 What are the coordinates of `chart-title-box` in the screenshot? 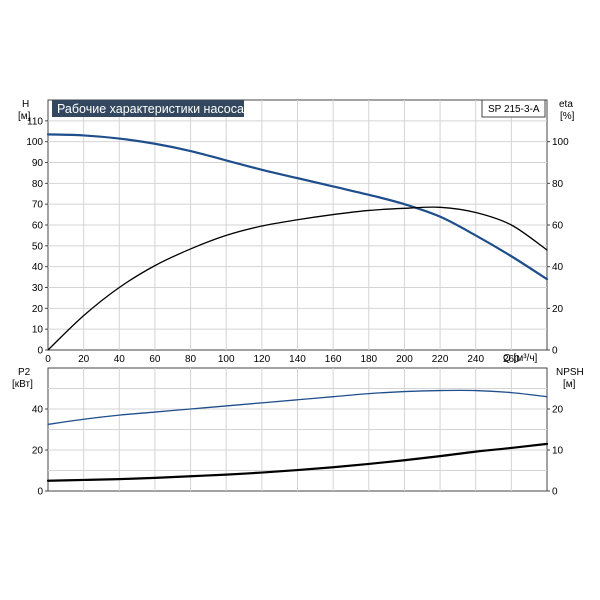 It's located at (148, 108).